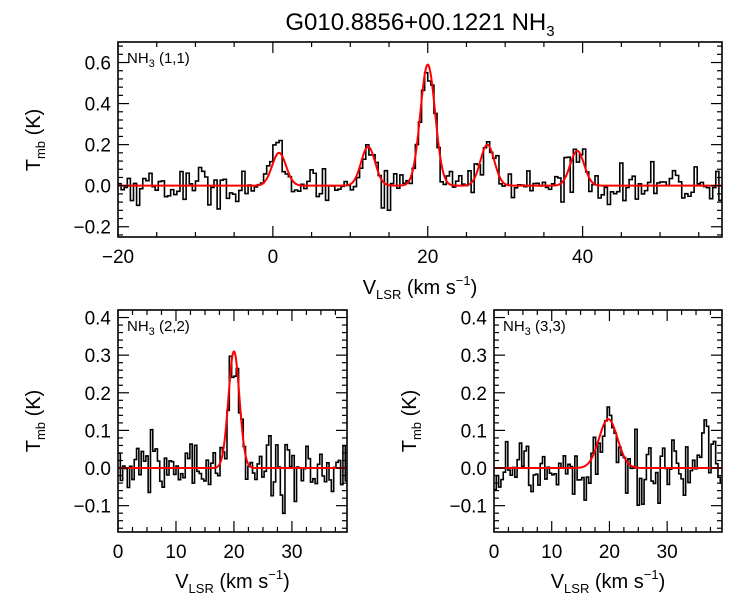 This screenshot has width=750, height=600. What do you see at coordinates (158, 60) in the screenshot?
I see `transition-label: NH3 (1,1)` at bounding box center [158, 60].